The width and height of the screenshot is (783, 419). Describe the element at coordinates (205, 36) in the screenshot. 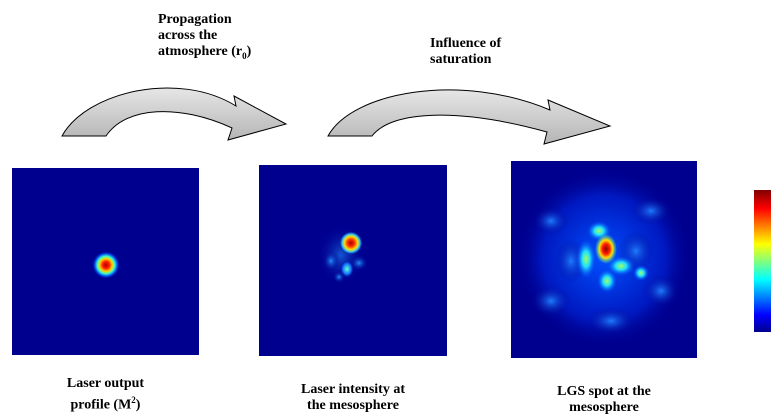

I see `arrow-label-propagation: Propagation across the atmosphere (r0)` at that location.